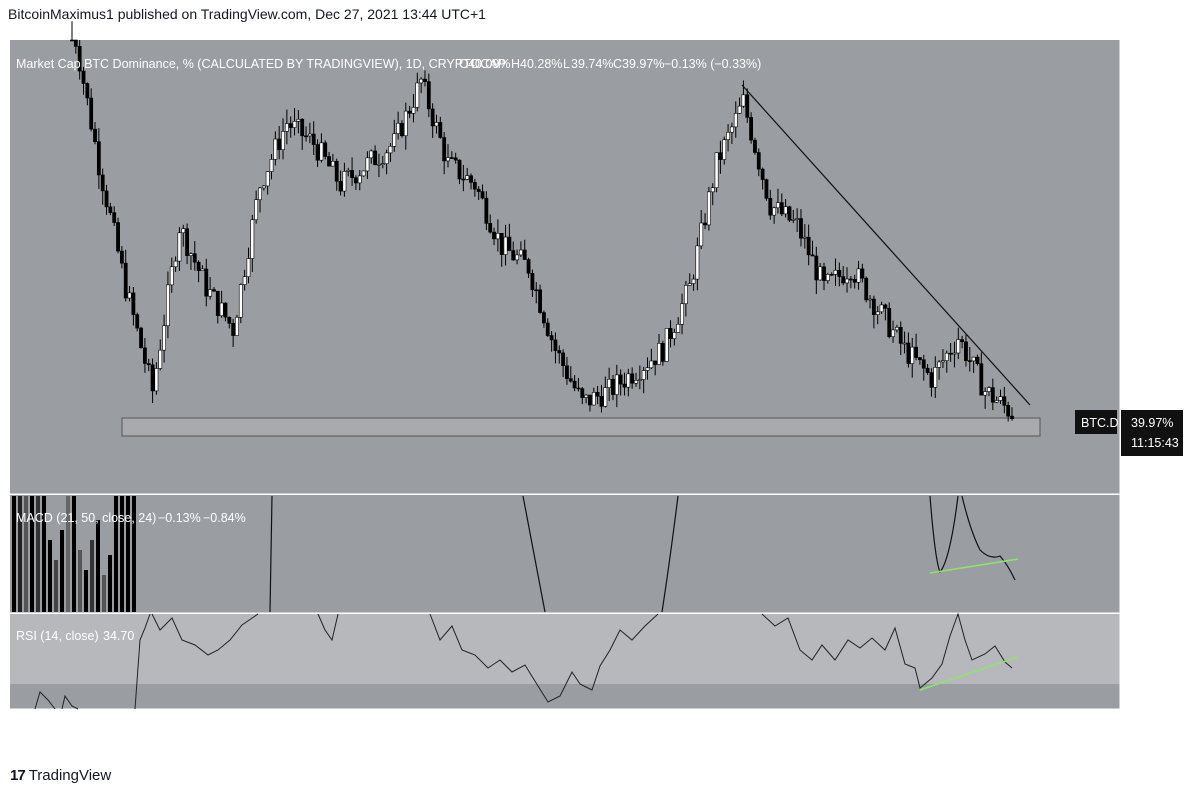 The image size is (1200, 804). I want to click on time-axis: May Jun Jul Aug Sep Oct Nov Dec 2022, so click(551, 731).